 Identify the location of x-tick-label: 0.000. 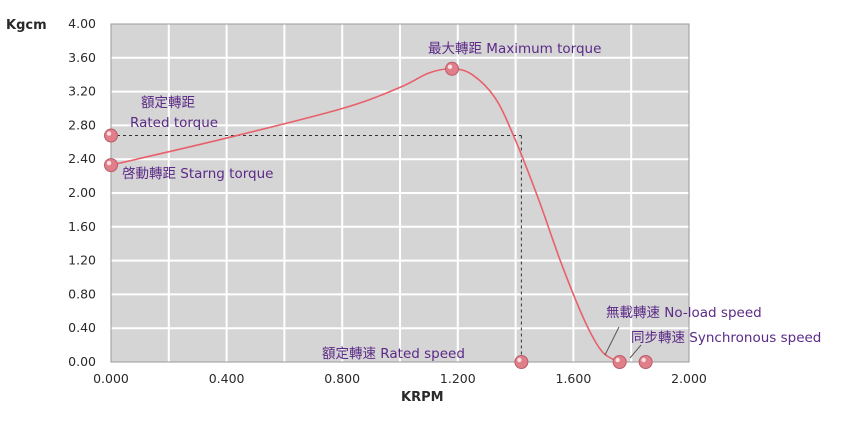
(111, 378).